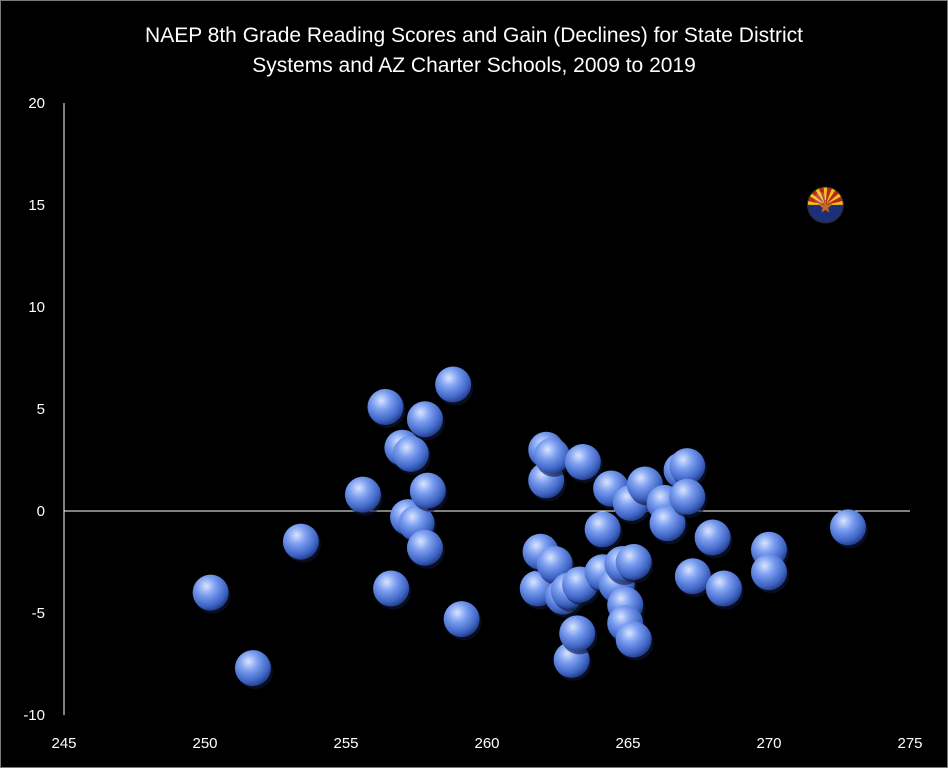 The height and width of the screenshot is (768, 948). What do you see at coordinates (36, 307) in the screenshot?
I see `y-tick-label: 10` at bounding box center [36, 307].